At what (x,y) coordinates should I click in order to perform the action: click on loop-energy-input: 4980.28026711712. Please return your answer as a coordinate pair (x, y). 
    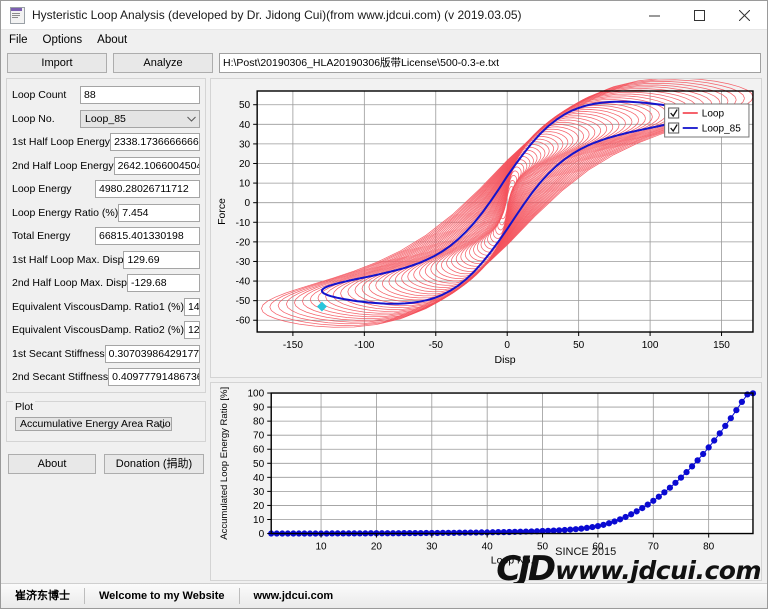
    Looking at the image, I should click on (147, 189).